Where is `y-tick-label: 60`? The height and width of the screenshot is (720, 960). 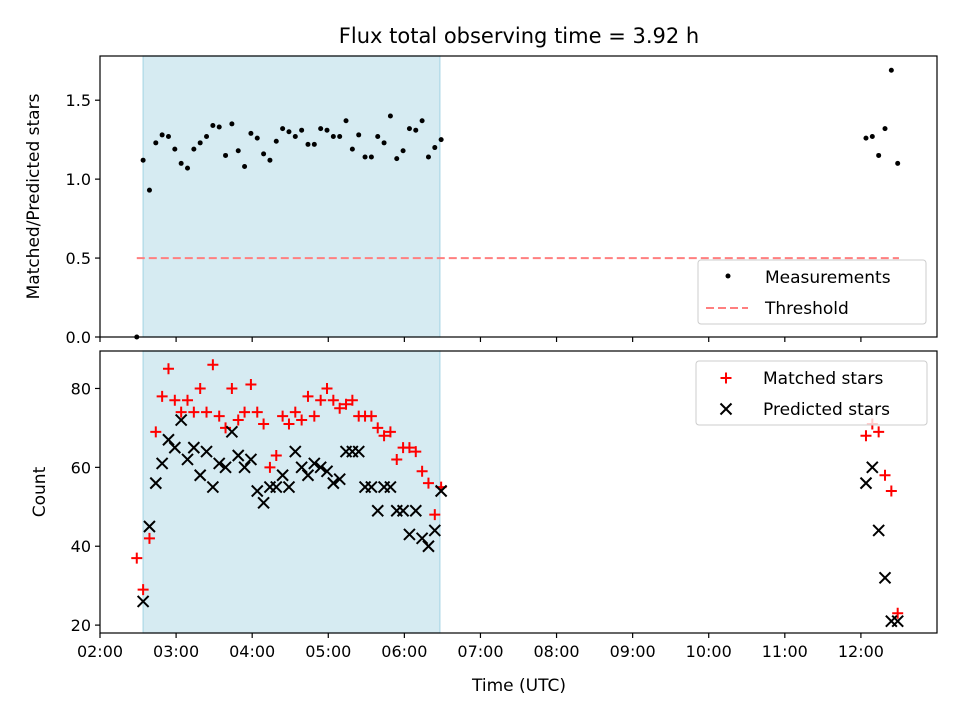 y-tick-label: 60 is located at coordinates (81, 467).